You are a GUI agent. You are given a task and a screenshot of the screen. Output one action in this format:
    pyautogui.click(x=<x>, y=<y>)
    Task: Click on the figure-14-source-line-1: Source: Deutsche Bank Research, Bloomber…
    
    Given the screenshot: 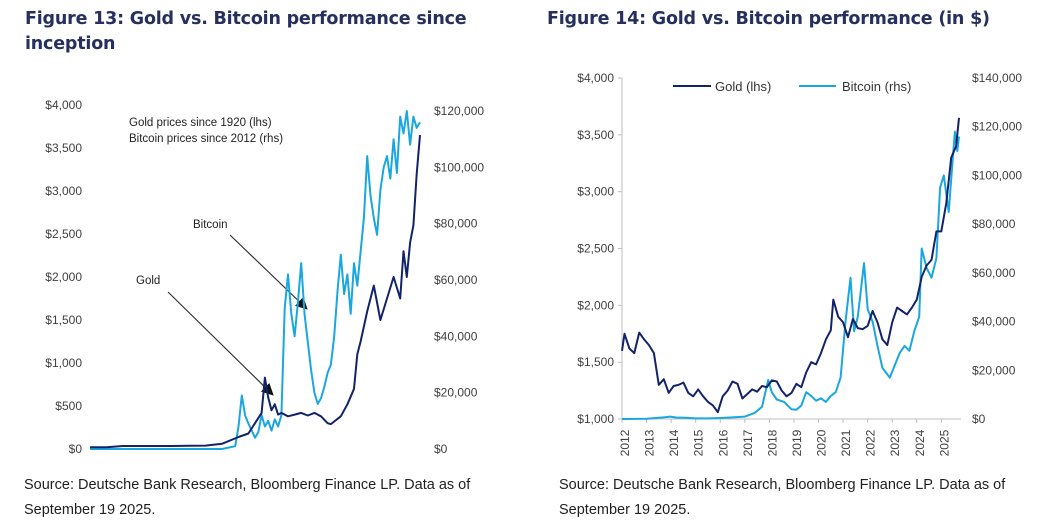 What is the action you would take?
    pyautogui.click(x=782, y=485)
    